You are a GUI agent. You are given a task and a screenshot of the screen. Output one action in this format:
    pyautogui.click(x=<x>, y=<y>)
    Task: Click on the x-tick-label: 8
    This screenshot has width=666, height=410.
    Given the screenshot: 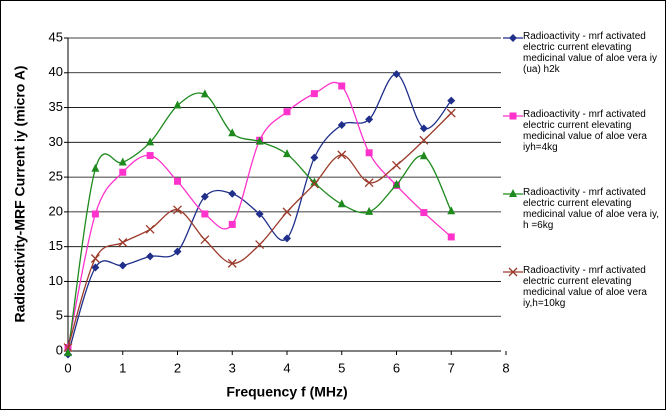 What is the action you would take?
    pyautogui.click(x=505, y=367)
    